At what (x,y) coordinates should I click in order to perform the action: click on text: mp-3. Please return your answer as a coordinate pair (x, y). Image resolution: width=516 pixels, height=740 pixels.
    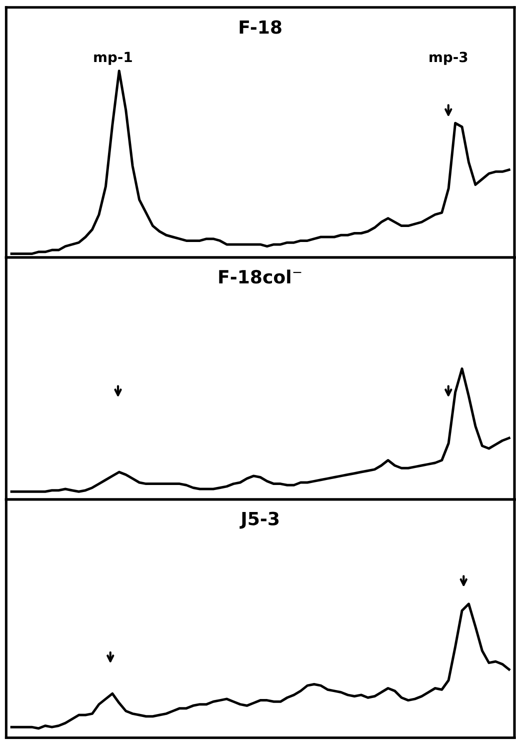
    Looking at the image, I should click on (449, 58).